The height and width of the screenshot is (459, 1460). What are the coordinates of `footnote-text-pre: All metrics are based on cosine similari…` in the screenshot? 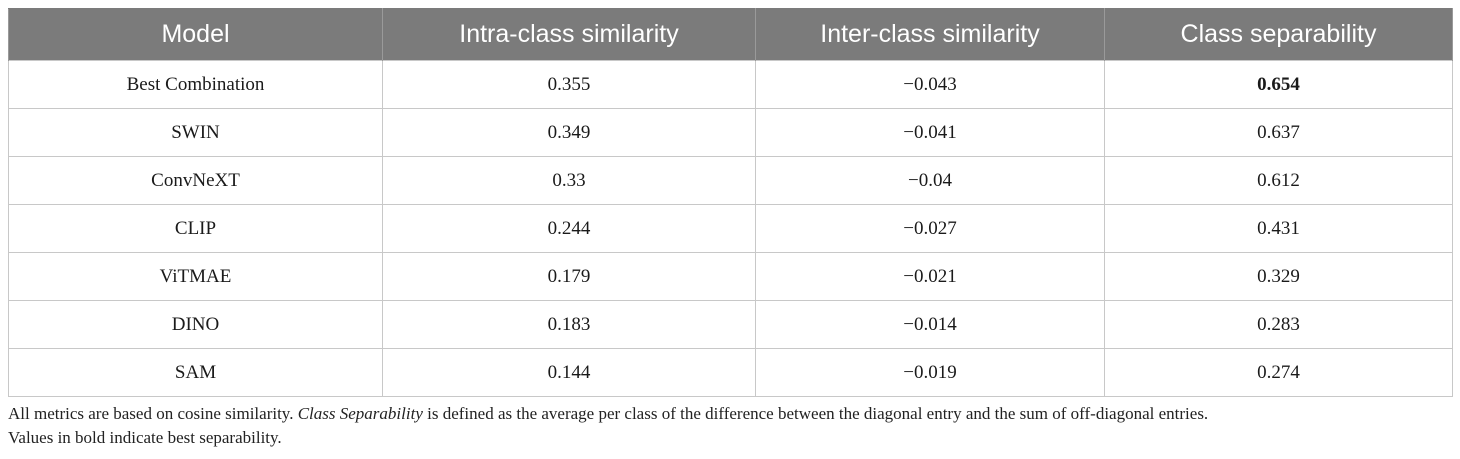 It's located at (153, 413).